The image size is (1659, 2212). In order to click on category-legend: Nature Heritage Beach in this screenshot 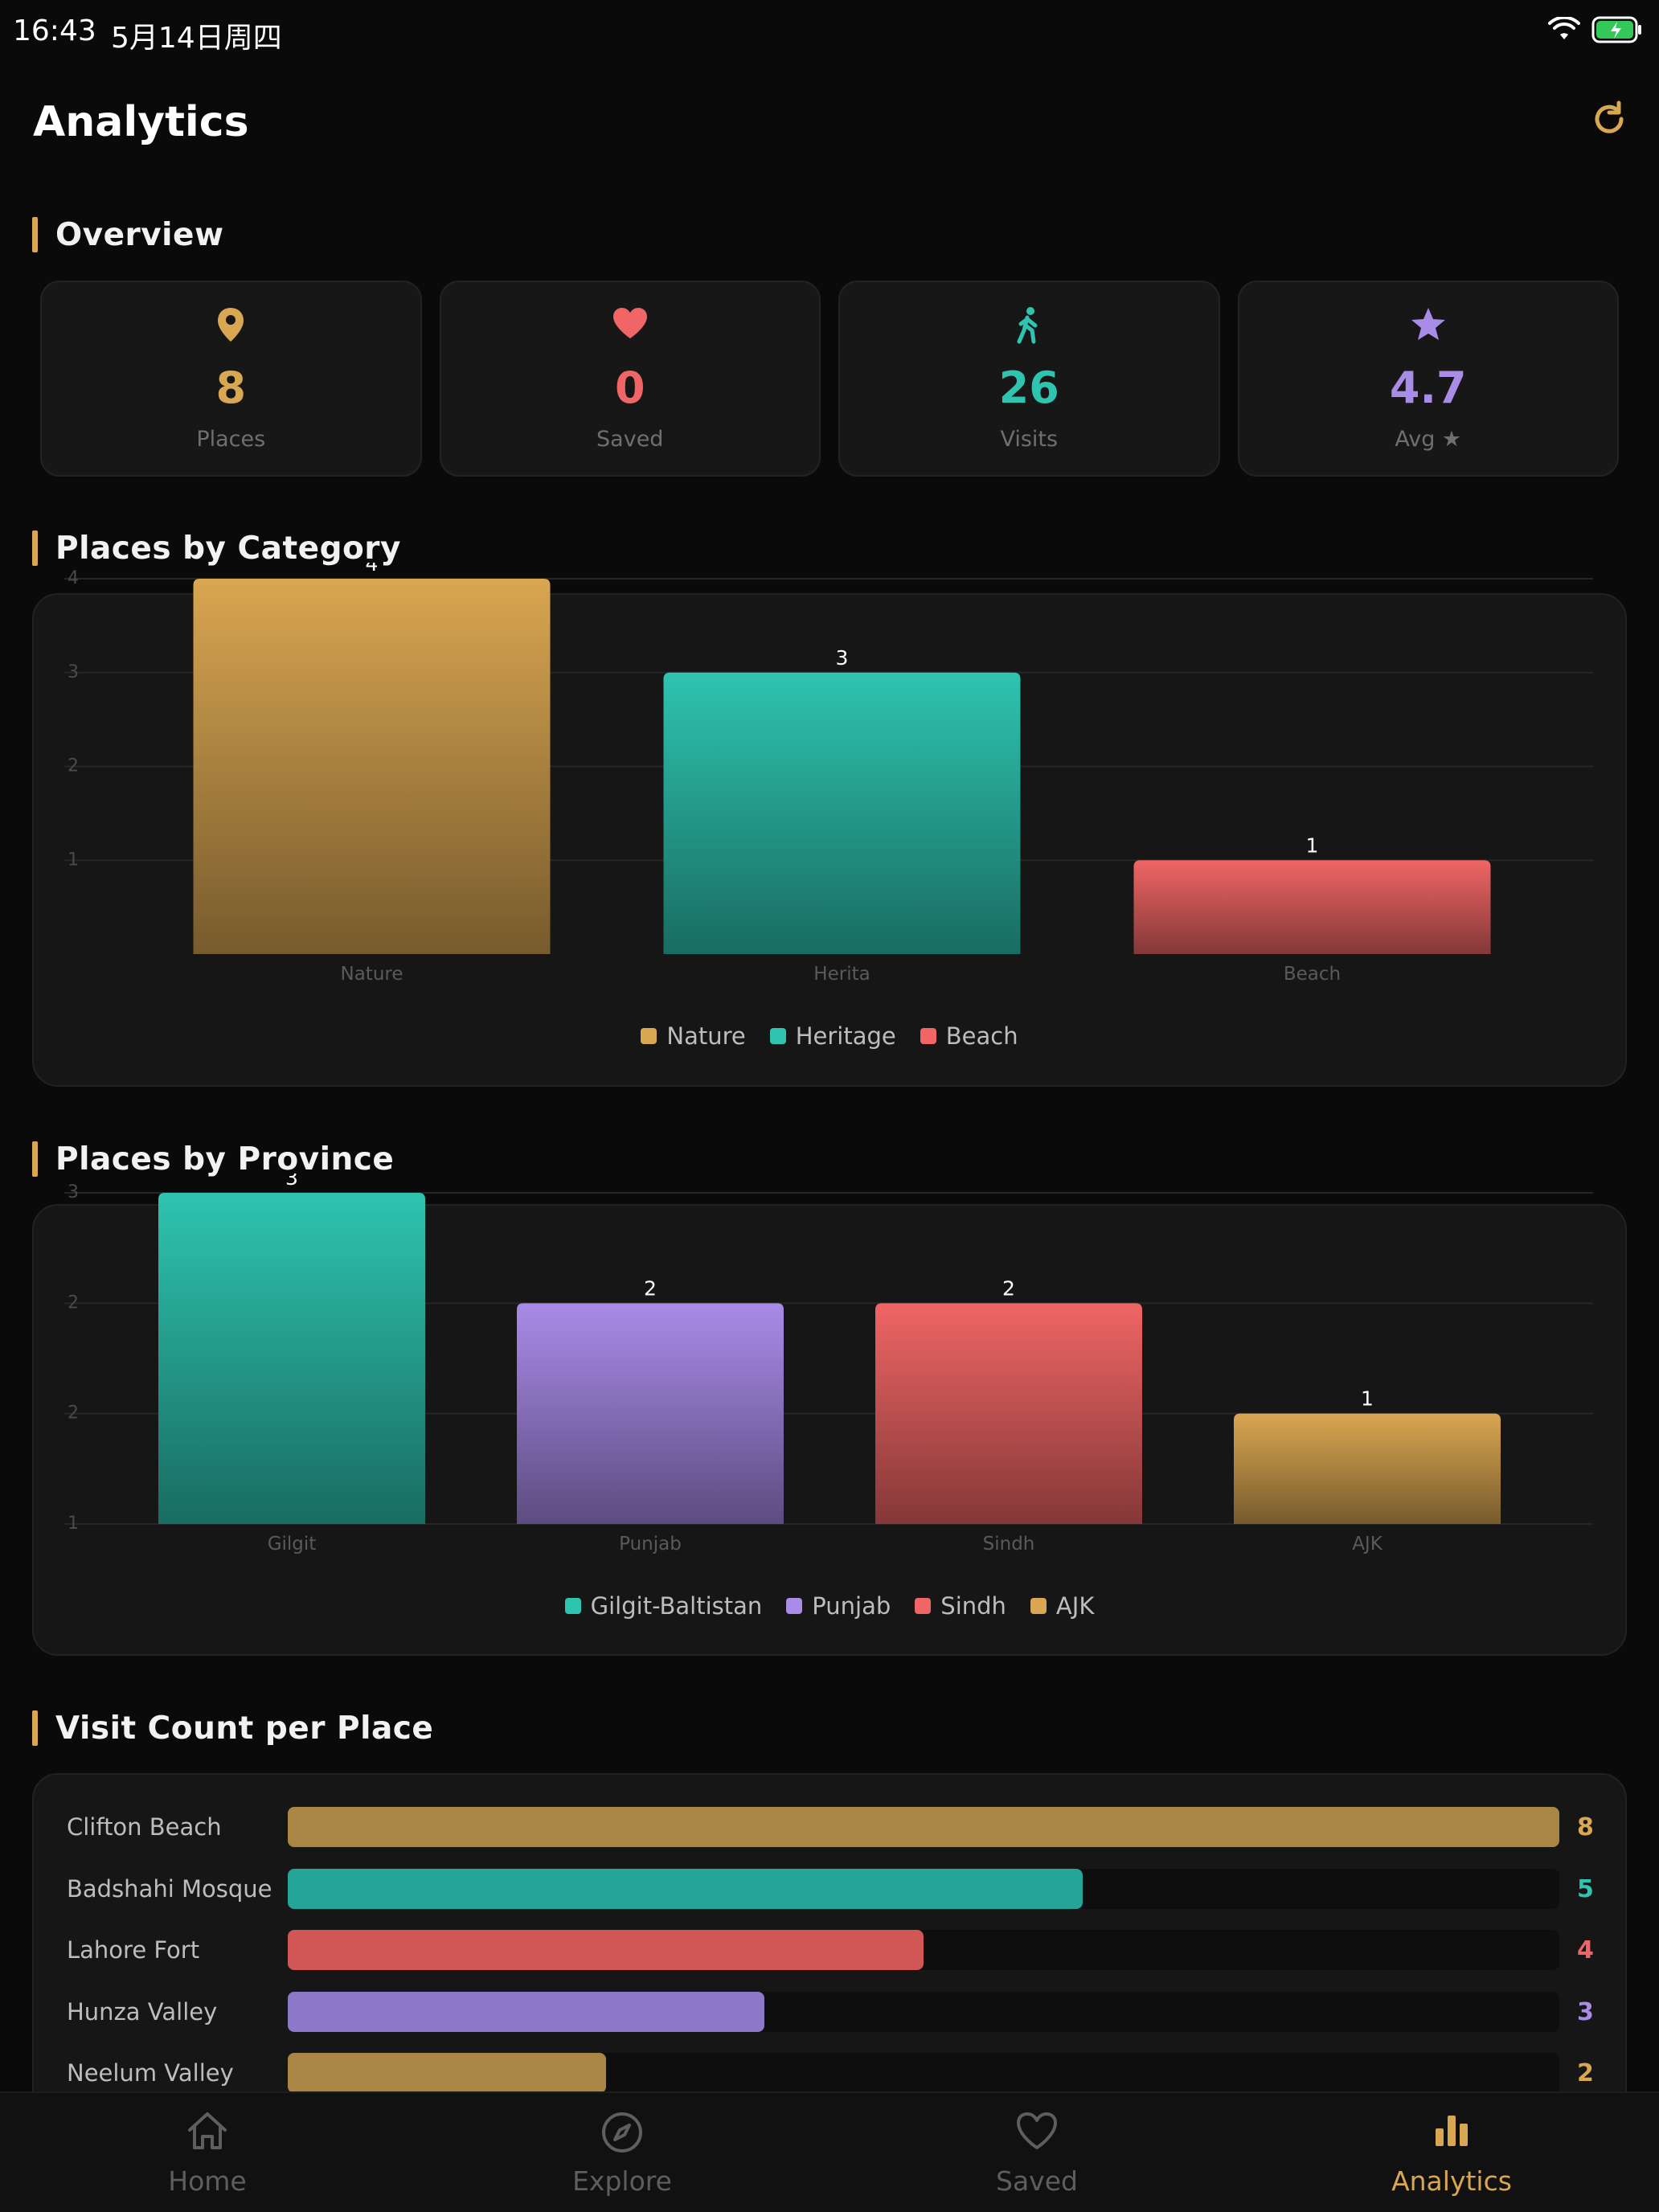, I will do `click(829, 1036)`.